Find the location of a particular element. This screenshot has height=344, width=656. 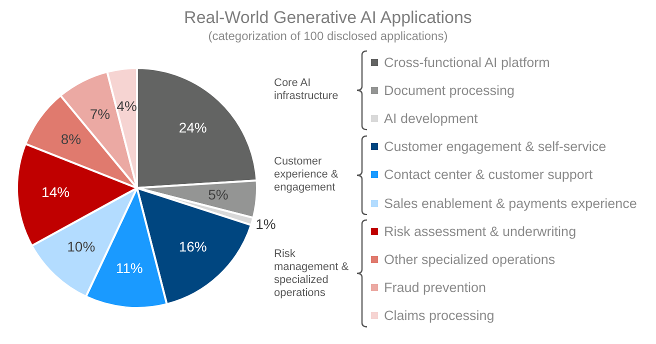

legend-label: Sales enablement & payments experience is located at coordinates (510, 203).